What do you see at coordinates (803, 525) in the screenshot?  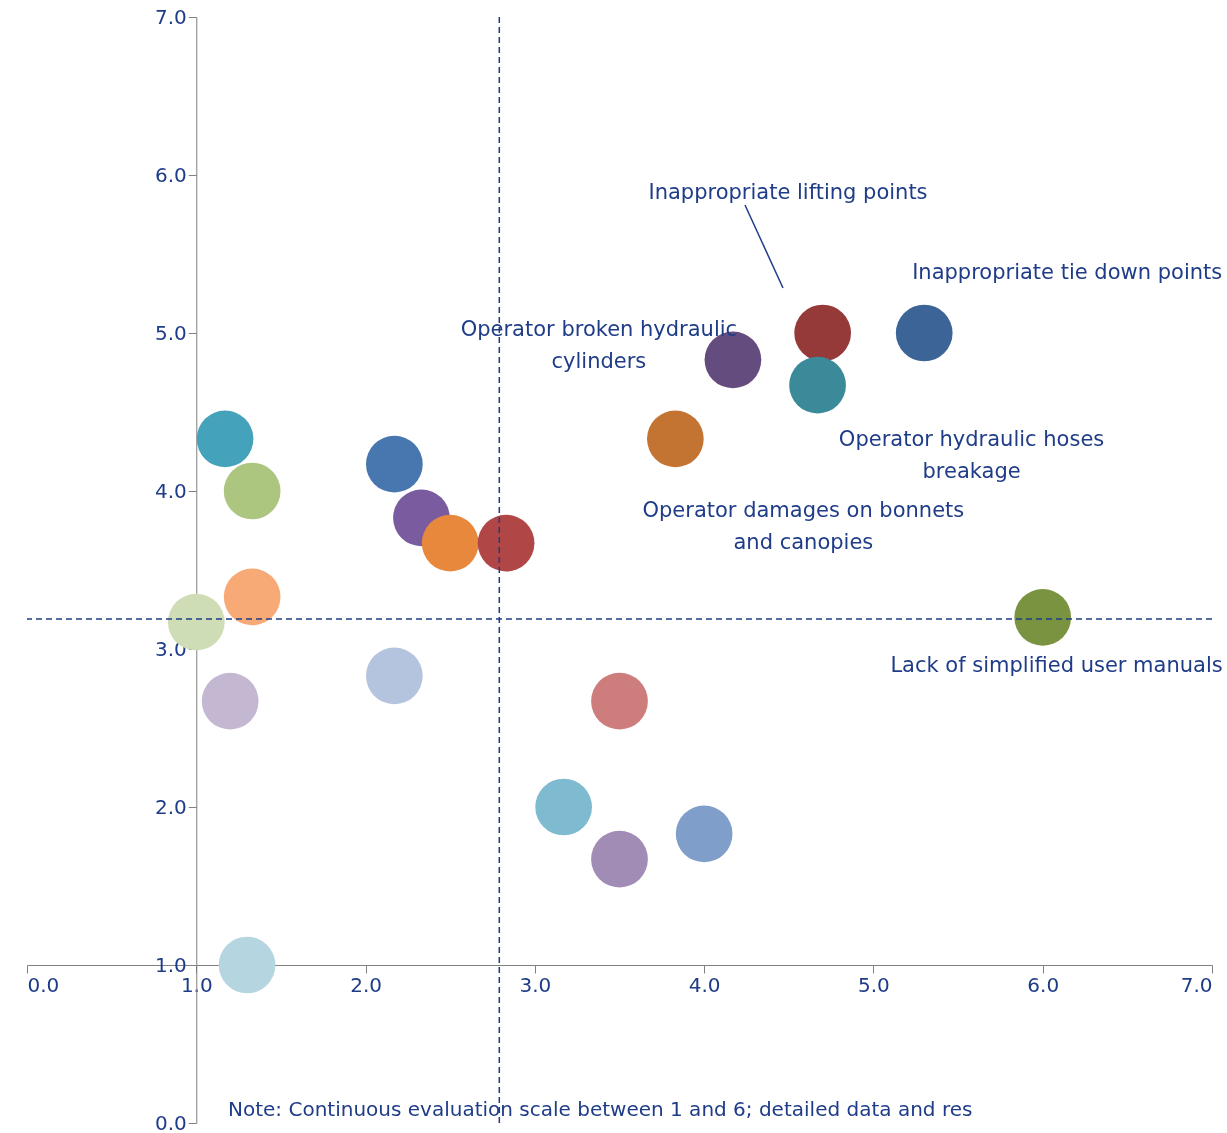 I see `annotation: Operator damages on bonnets and canopies` at bounding box center [803, 525].